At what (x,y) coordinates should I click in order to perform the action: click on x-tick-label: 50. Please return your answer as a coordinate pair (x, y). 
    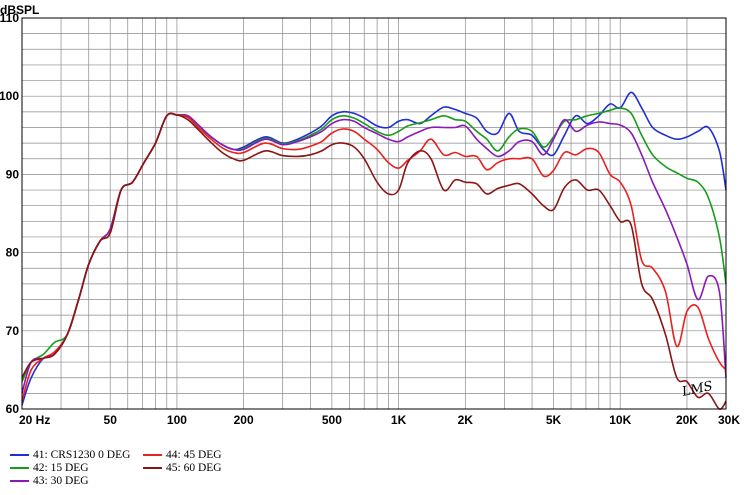
    Looking at the image, I should click on (111, 420).